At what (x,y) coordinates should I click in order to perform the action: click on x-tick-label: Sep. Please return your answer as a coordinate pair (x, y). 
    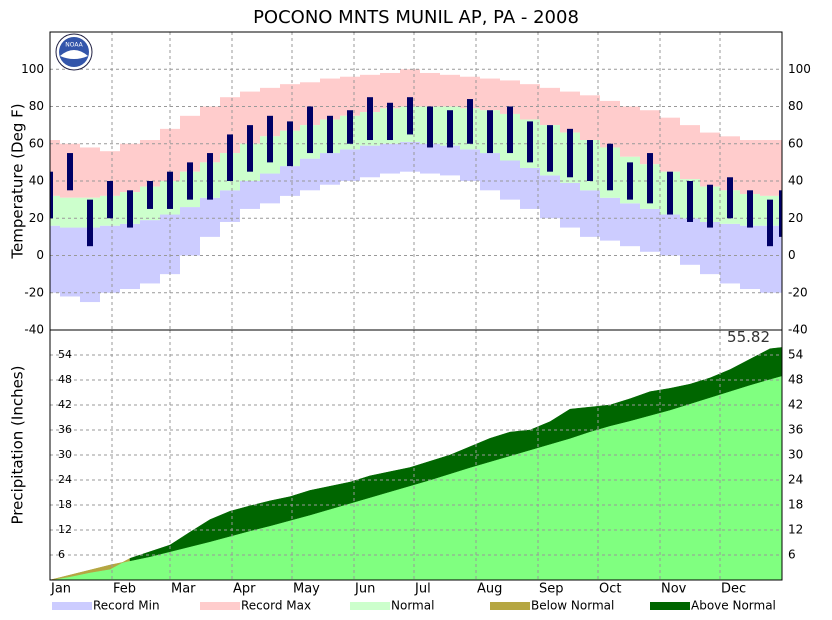
    Looking at the image, I should click on (551, 589).